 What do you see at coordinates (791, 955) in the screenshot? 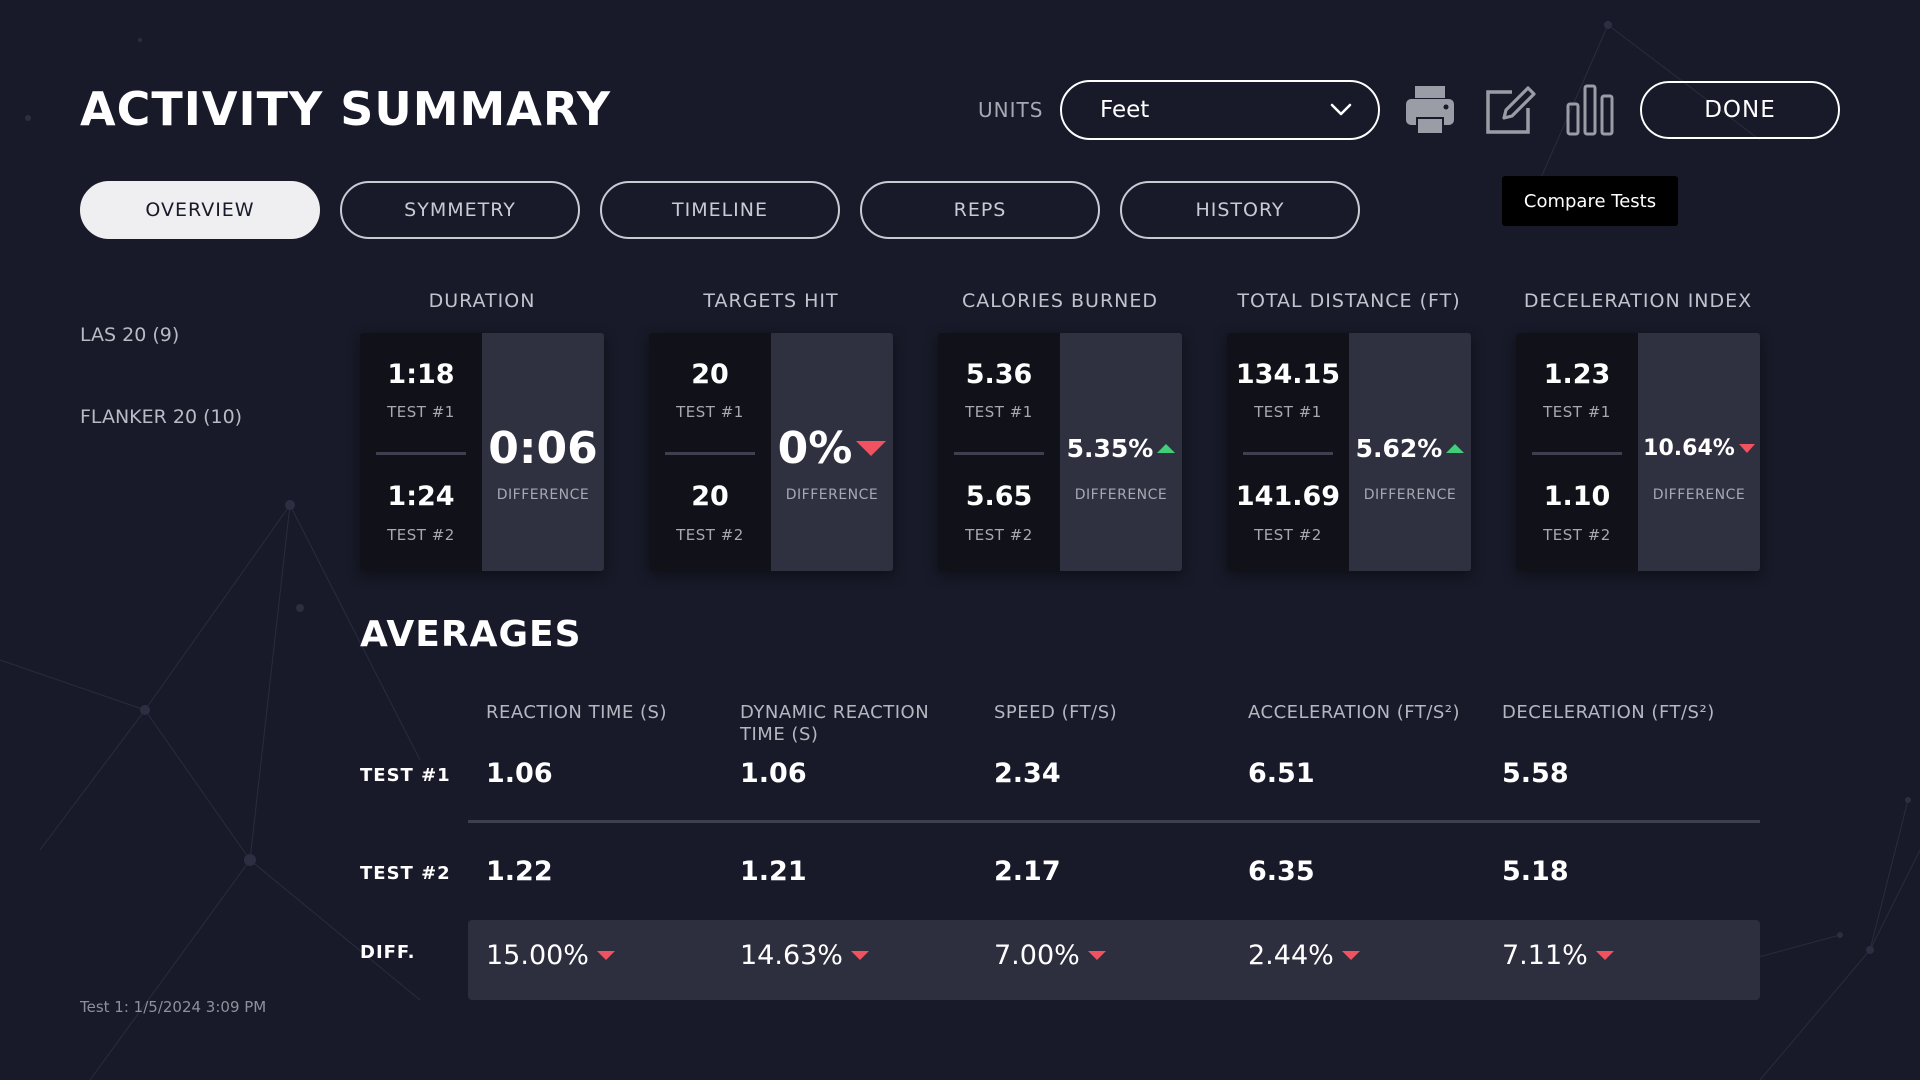
I see `diff-value: 14.63%` at bounding box center [791, 955].